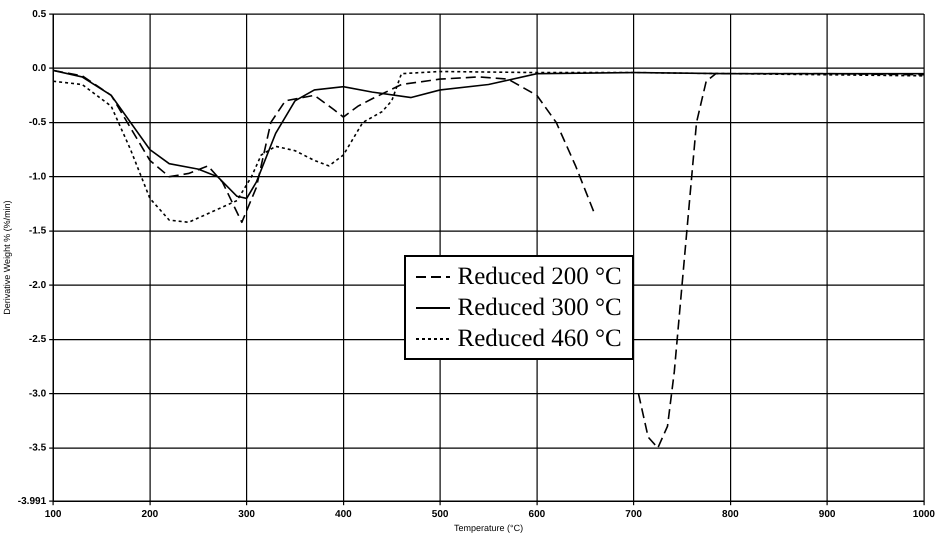  I want to click on y-tick-label: -3.991, so click(32, 501).